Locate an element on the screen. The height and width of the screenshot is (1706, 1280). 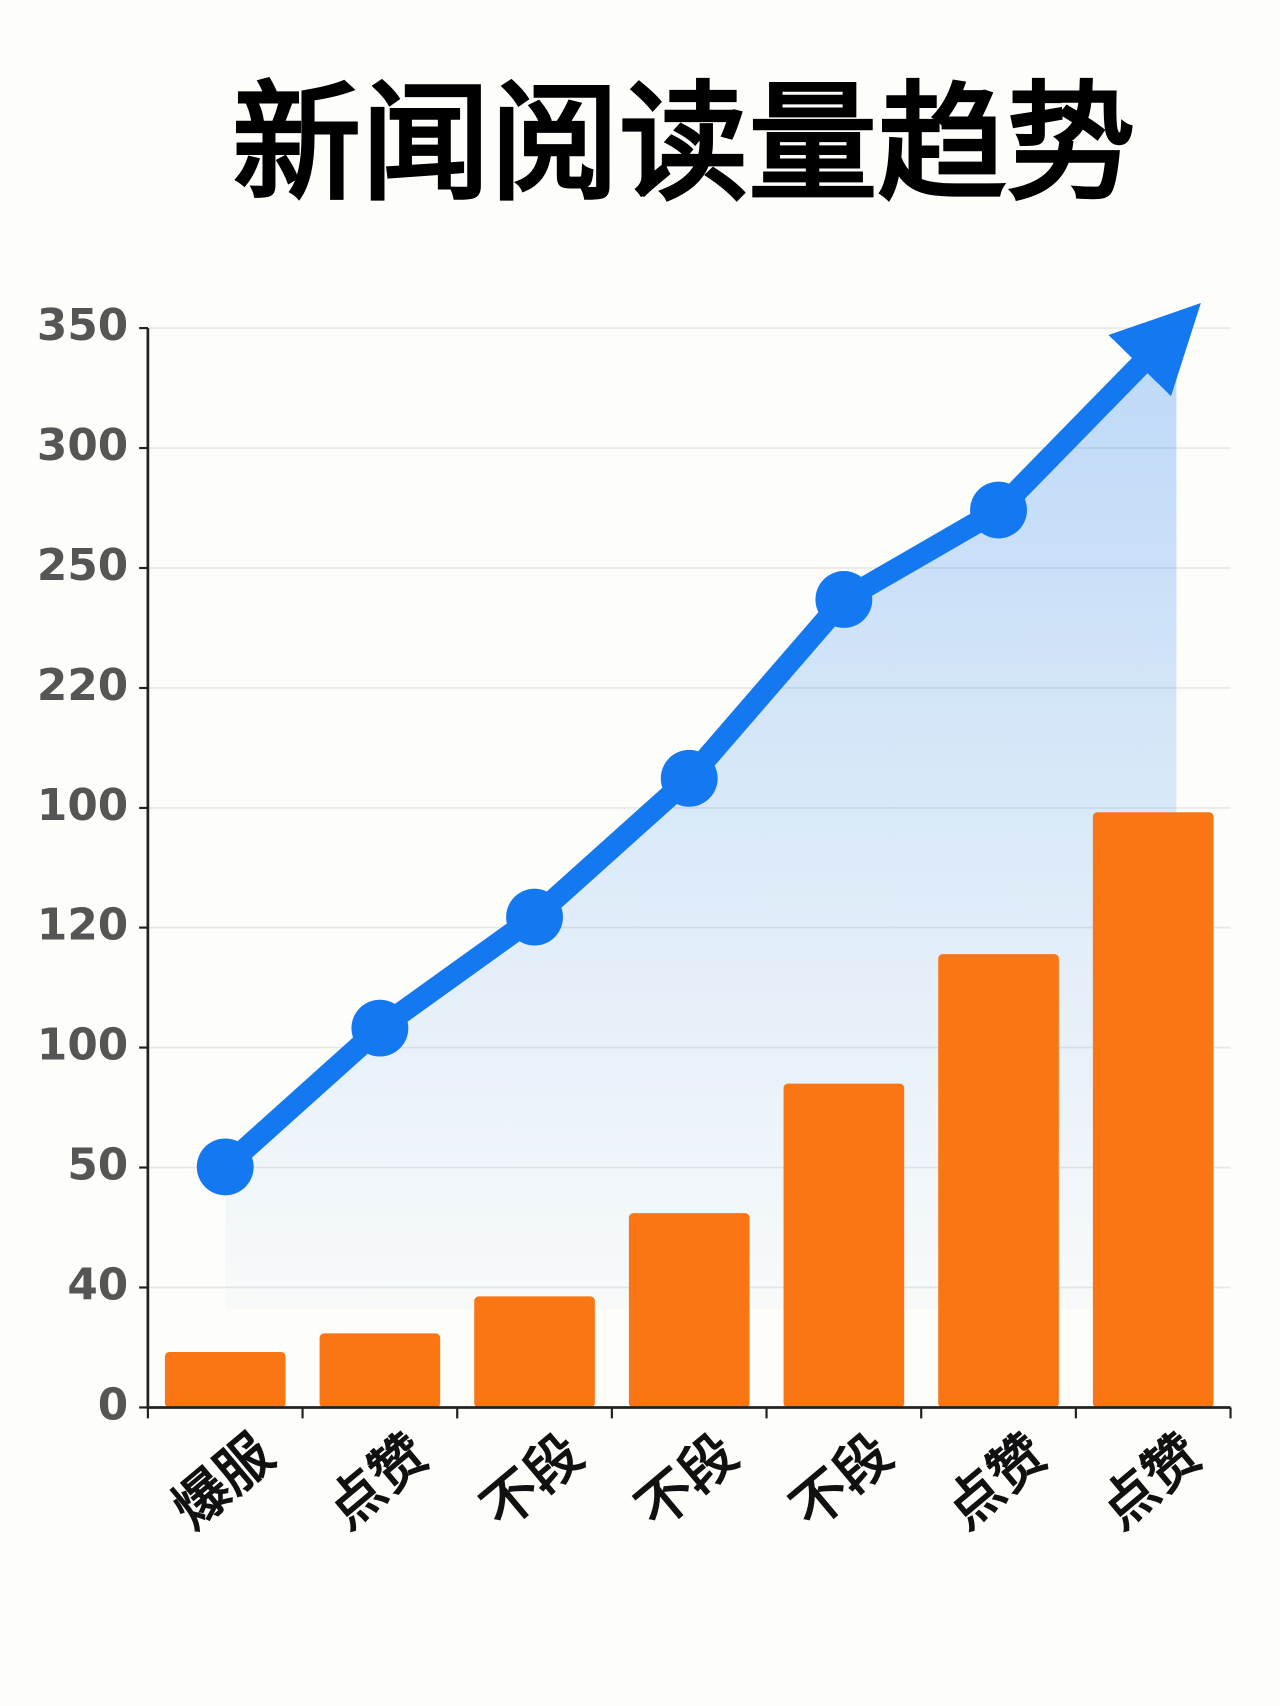
y-tick-label: 300 is located at coordinates (82, 445).